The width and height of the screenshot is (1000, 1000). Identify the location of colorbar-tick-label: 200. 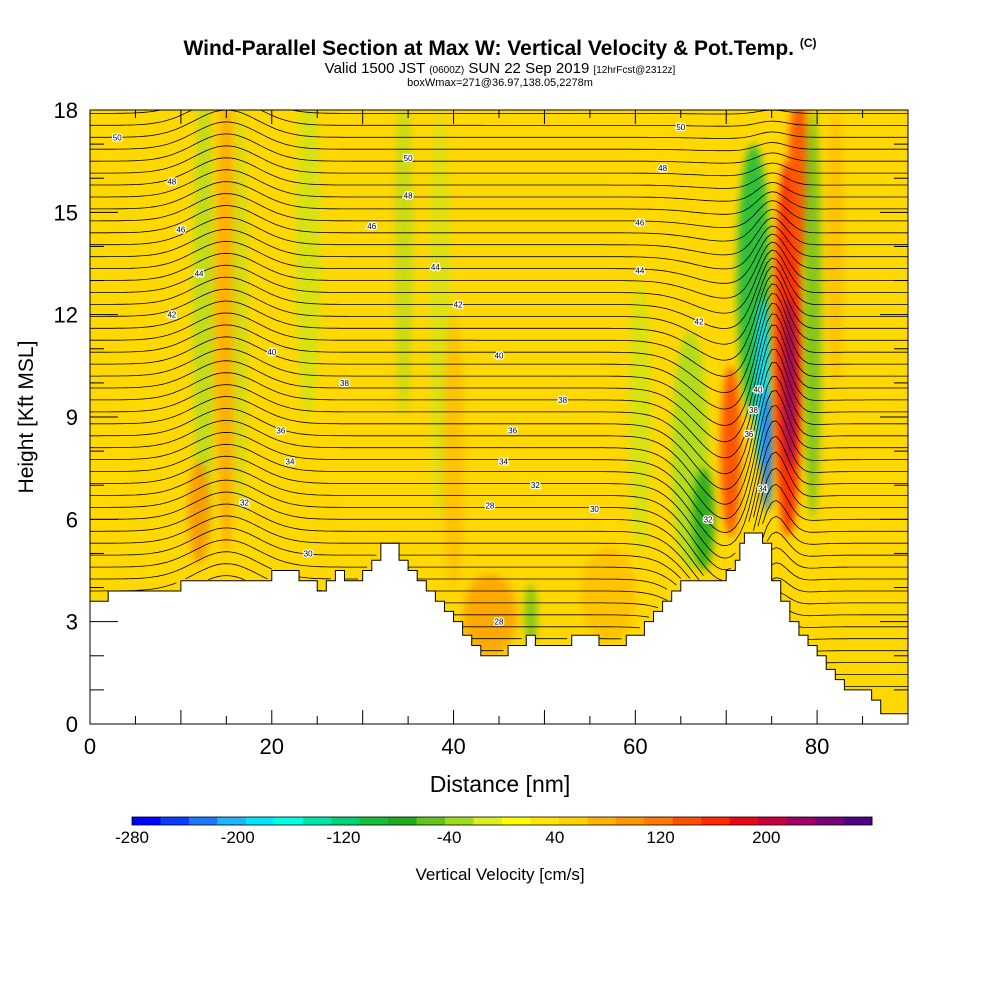
(766, 837).